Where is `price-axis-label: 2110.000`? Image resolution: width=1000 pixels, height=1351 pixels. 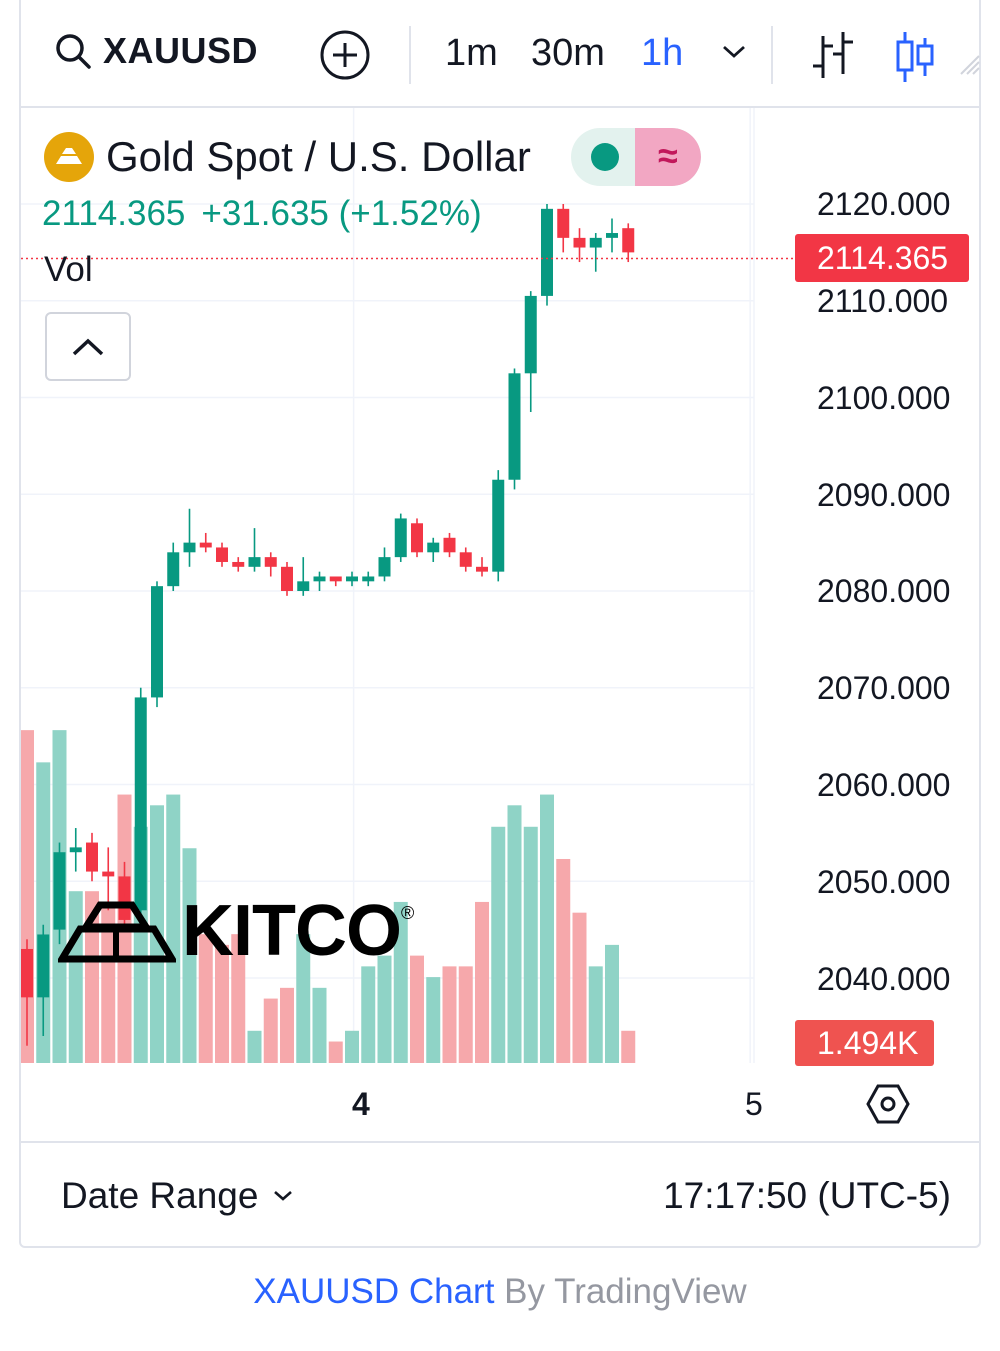
price-axis-label: 2110.000 is located at coordinates (883, 301).